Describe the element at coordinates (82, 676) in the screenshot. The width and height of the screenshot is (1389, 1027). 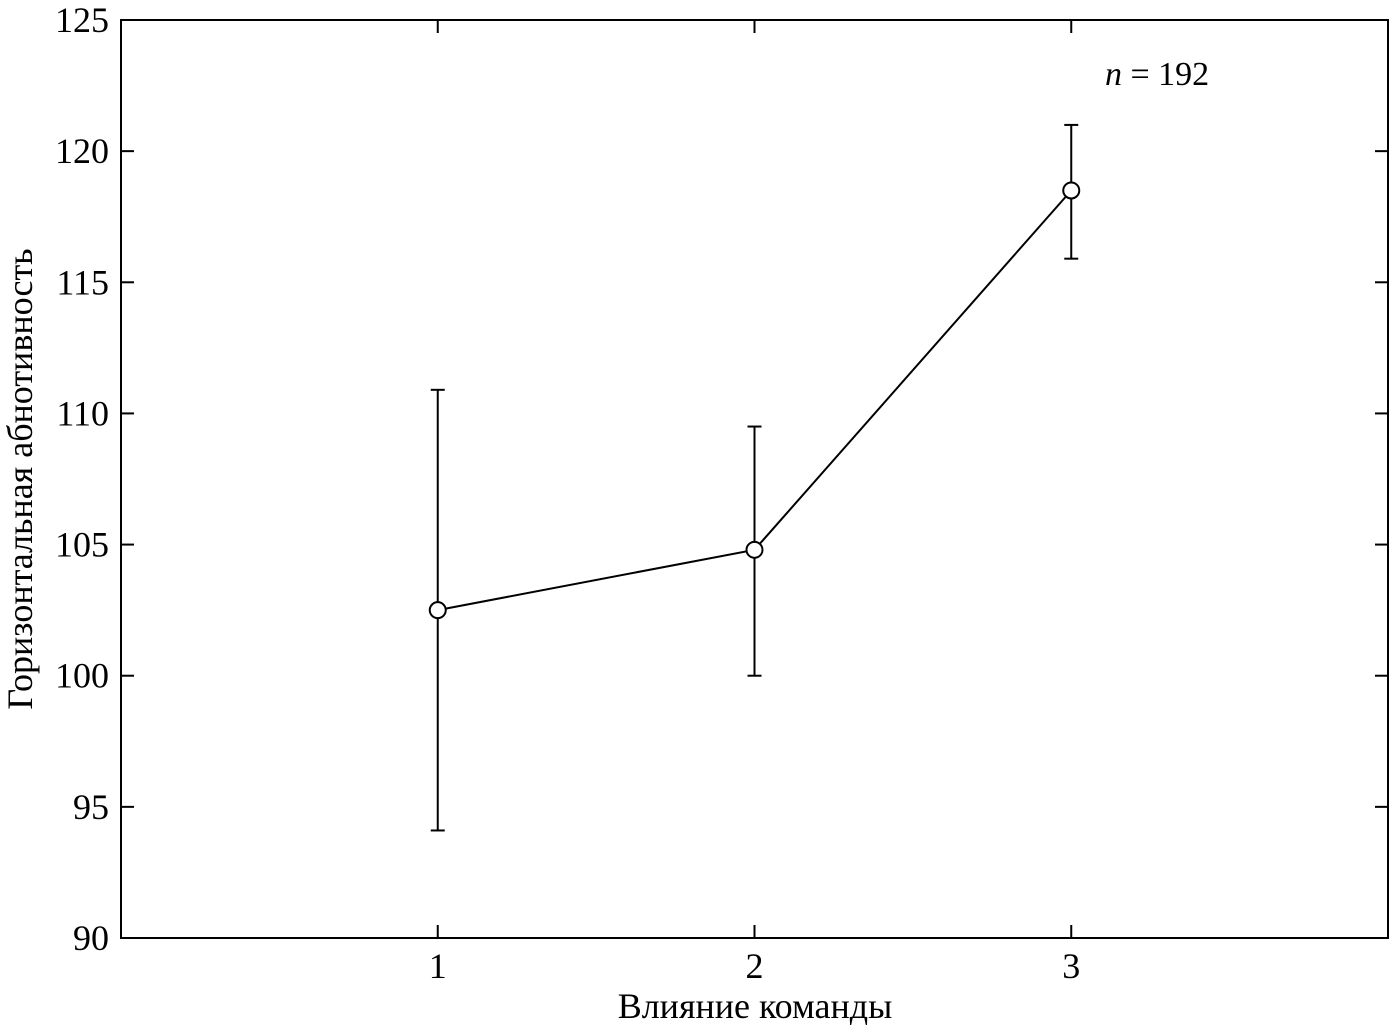
I see `y-tick-label: 100` at that location.